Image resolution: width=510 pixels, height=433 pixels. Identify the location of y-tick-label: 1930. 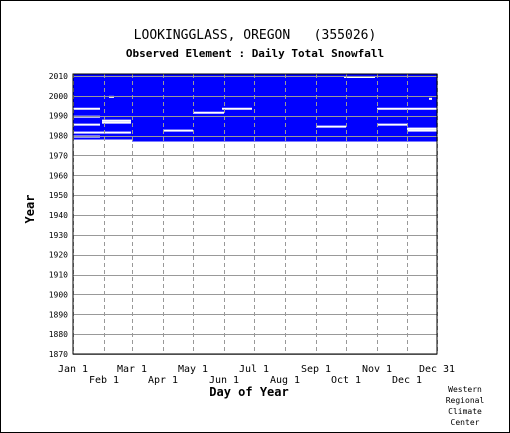
(58, 235).